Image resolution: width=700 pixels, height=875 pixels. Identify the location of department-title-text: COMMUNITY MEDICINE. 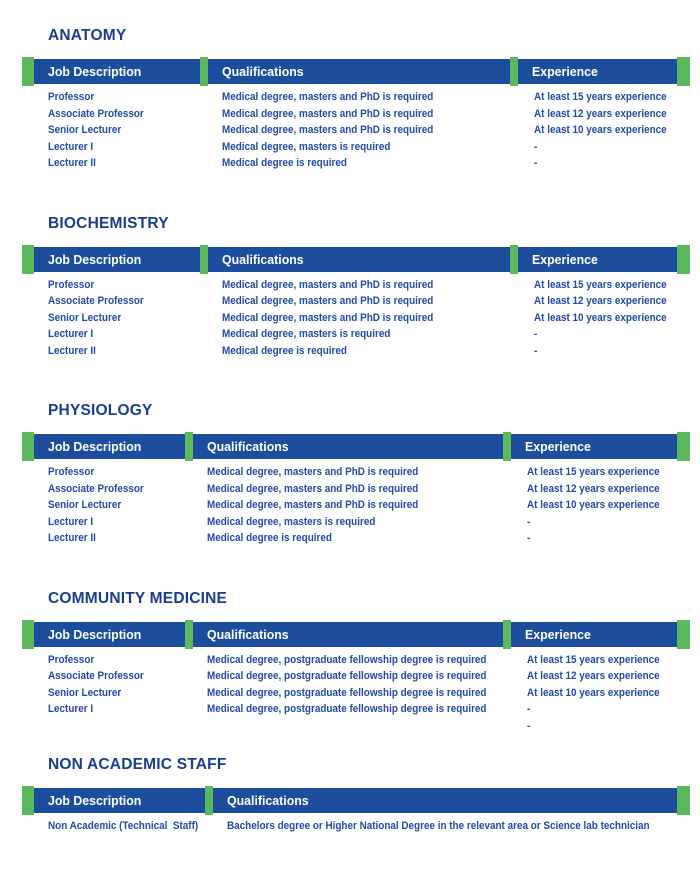
(138, 598).